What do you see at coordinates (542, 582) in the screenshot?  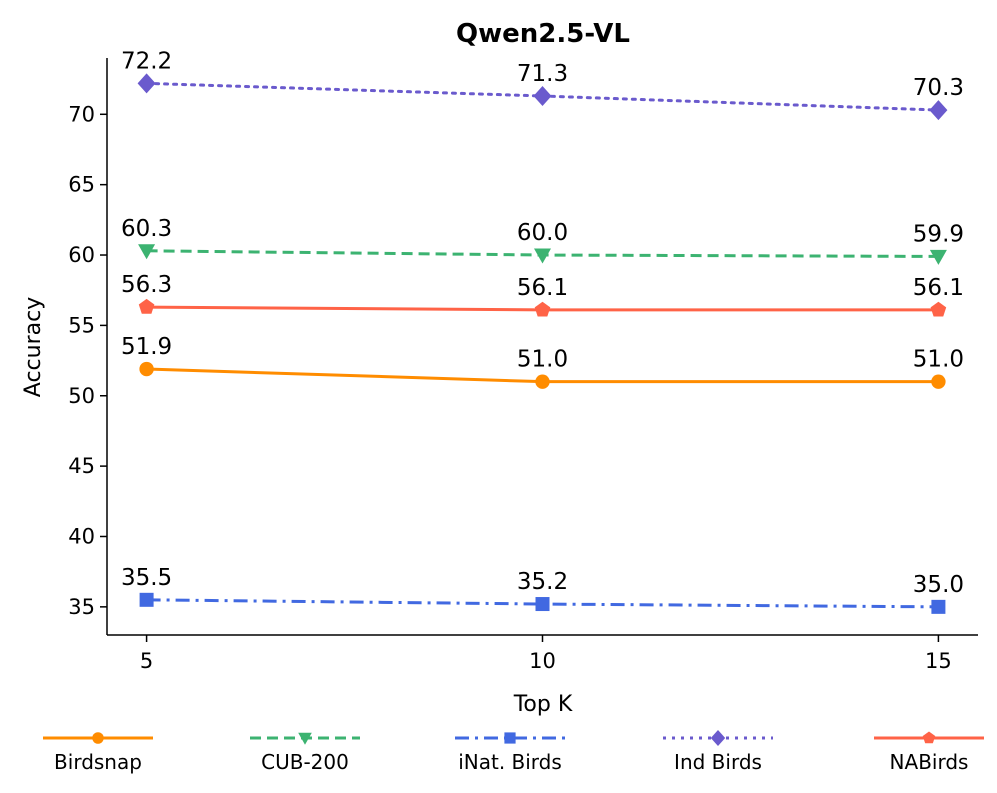 I see `data-label: 35.2` at bounding box center [542, 582].